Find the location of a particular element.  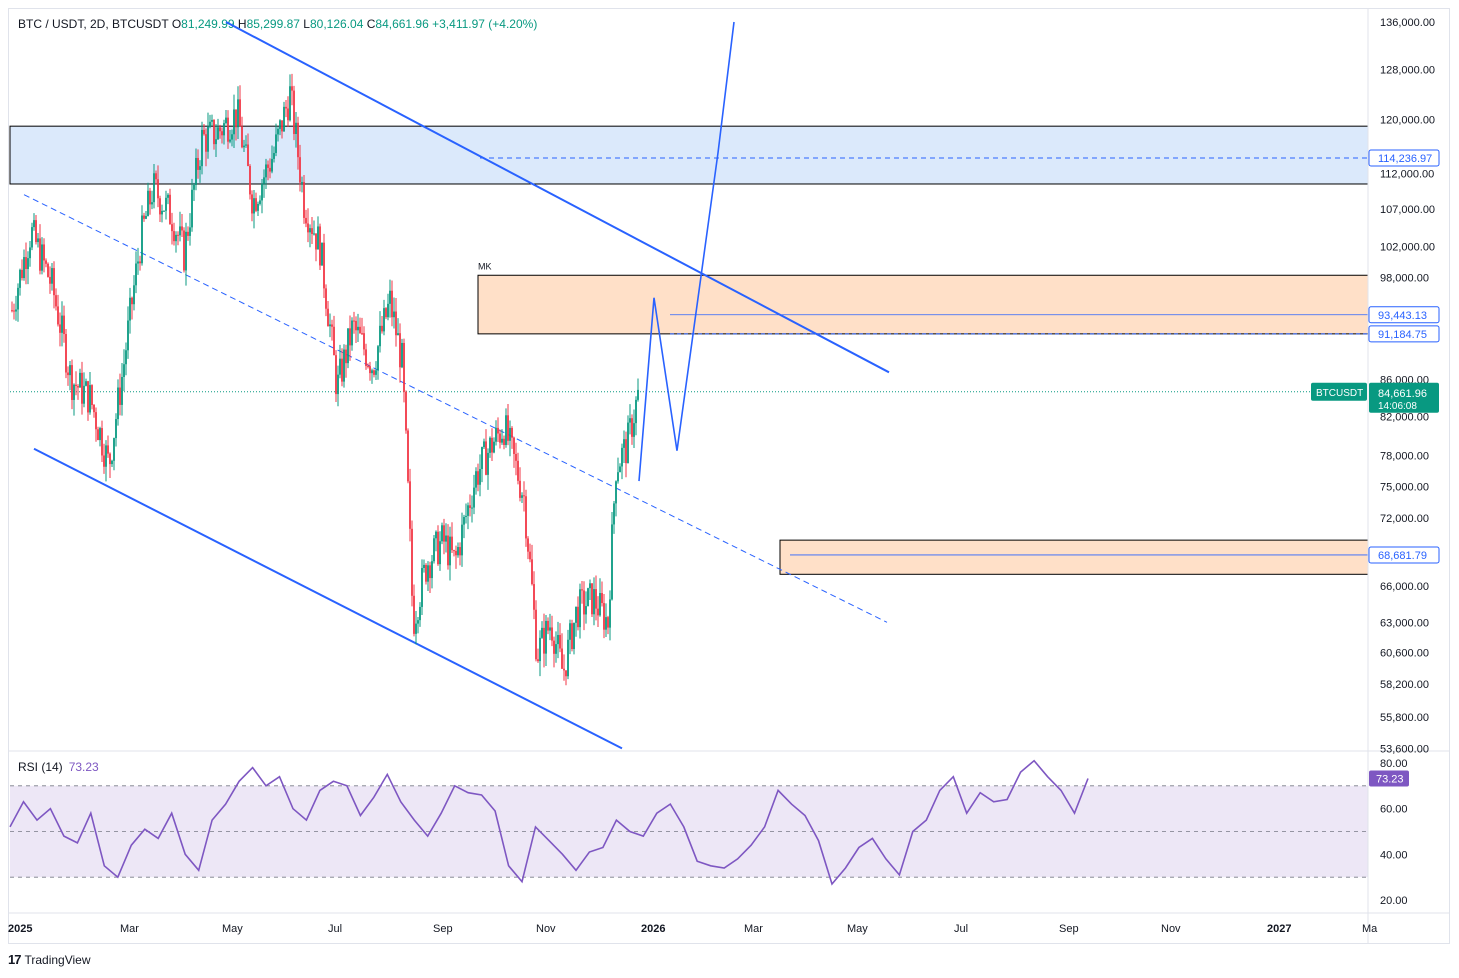

time-tick-label: Ma is located at coordinates (1370, 929).